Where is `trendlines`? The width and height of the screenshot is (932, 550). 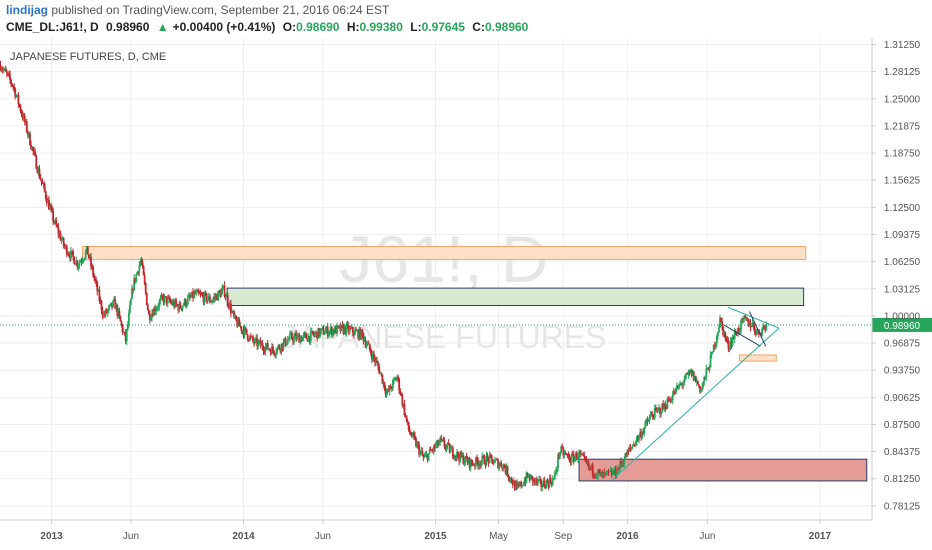
trendlines is located at coordinates (695, 394).